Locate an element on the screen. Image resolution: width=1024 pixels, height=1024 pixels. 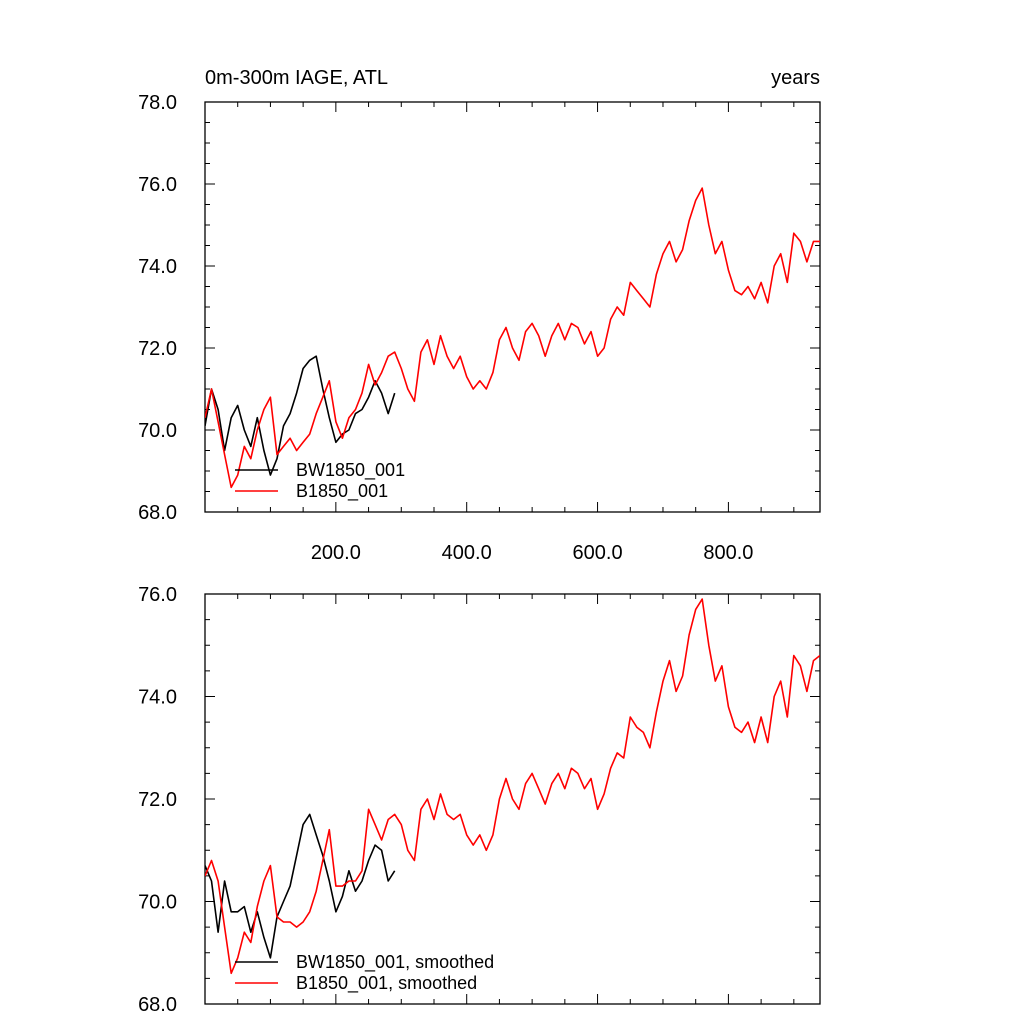
x-tick-label: 600.0 is located at coordinates (598, 553).